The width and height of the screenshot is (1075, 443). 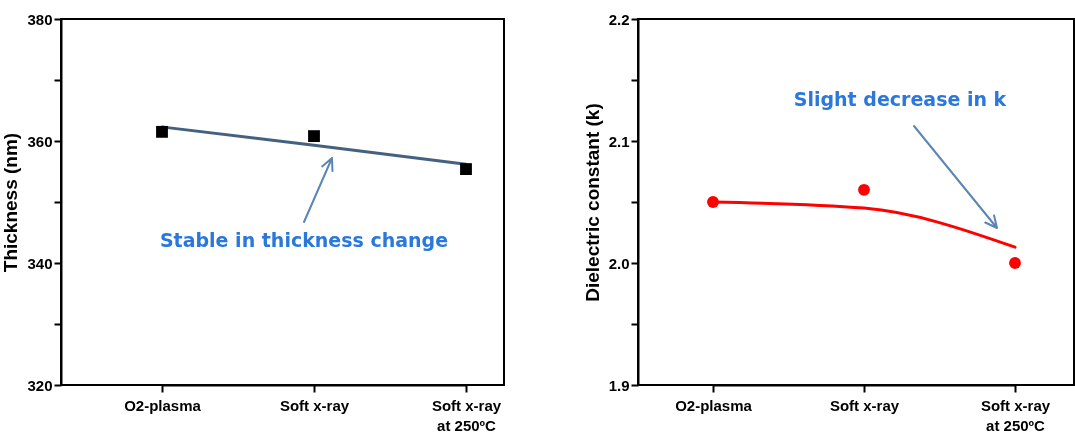 I want to click on y-tick-label: 2.1, so click(x=619, y=141).